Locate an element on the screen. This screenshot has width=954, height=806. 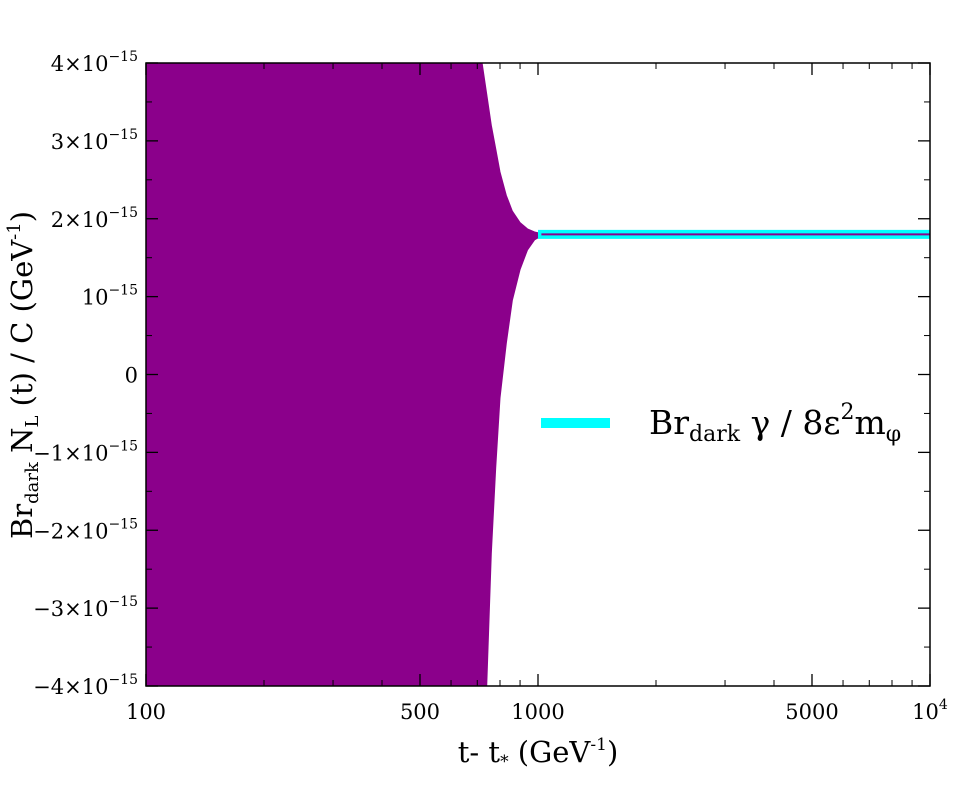
x-tick-label: 5000 is located at coordinates (811, 712).